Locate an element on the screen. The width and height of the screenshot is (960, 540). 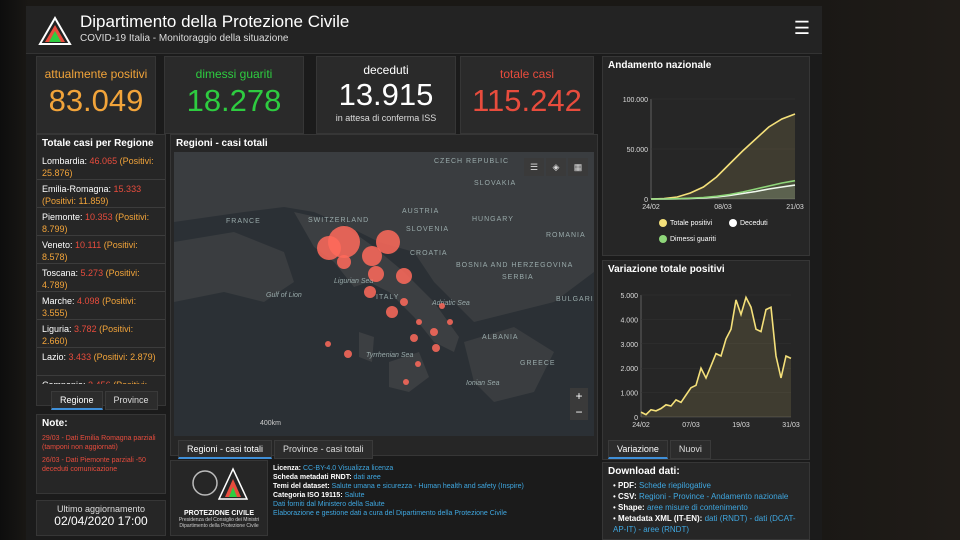
tab-variazione: Variazione is located at coordinates (638, 449).